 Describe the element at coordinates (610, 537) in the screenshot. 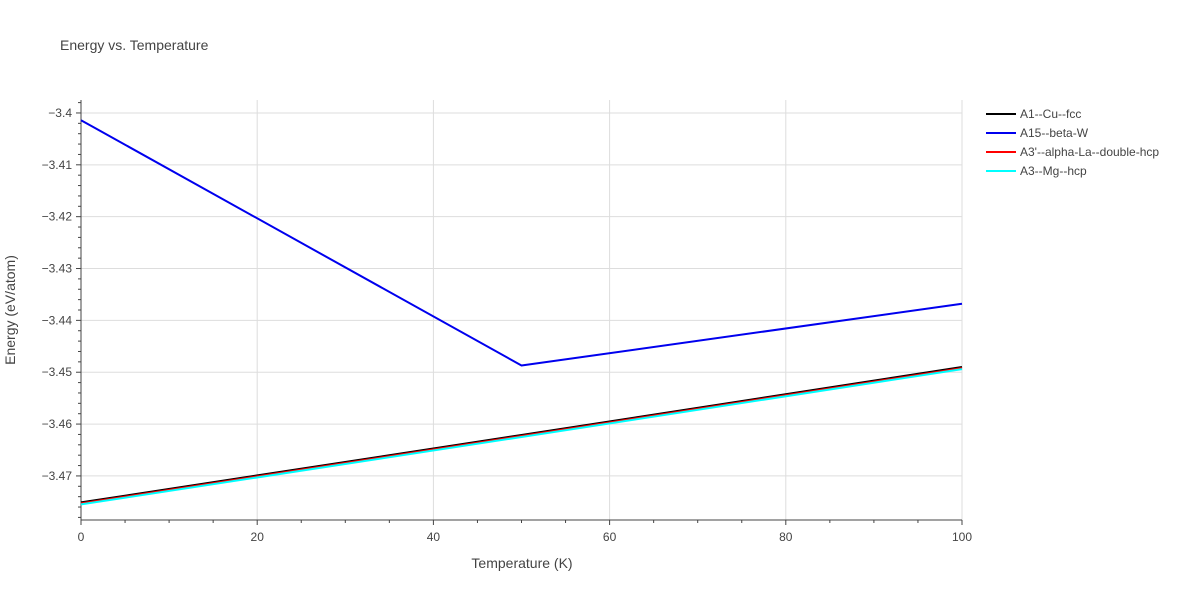

I see `x-tick-label: 60` at that location.